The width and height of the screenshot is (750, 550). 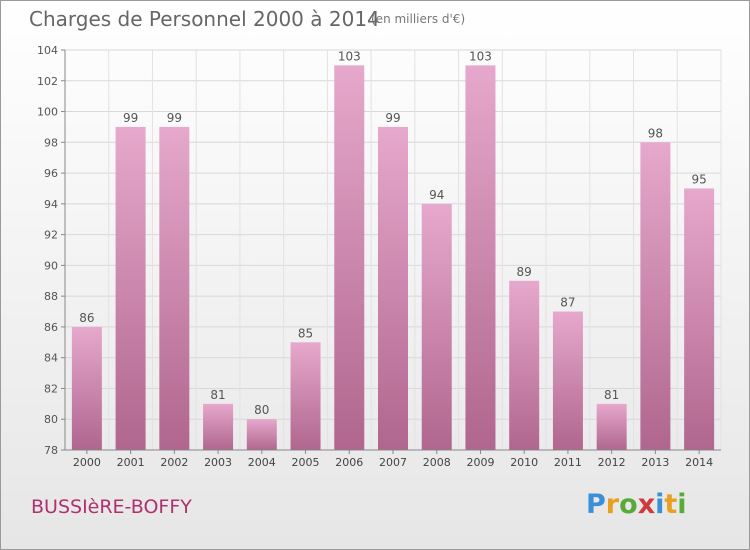 What do you see at coordinates (51, 419) in the screenshot?
I see `y-tick-label: 80` at bounding box center [51, 419].